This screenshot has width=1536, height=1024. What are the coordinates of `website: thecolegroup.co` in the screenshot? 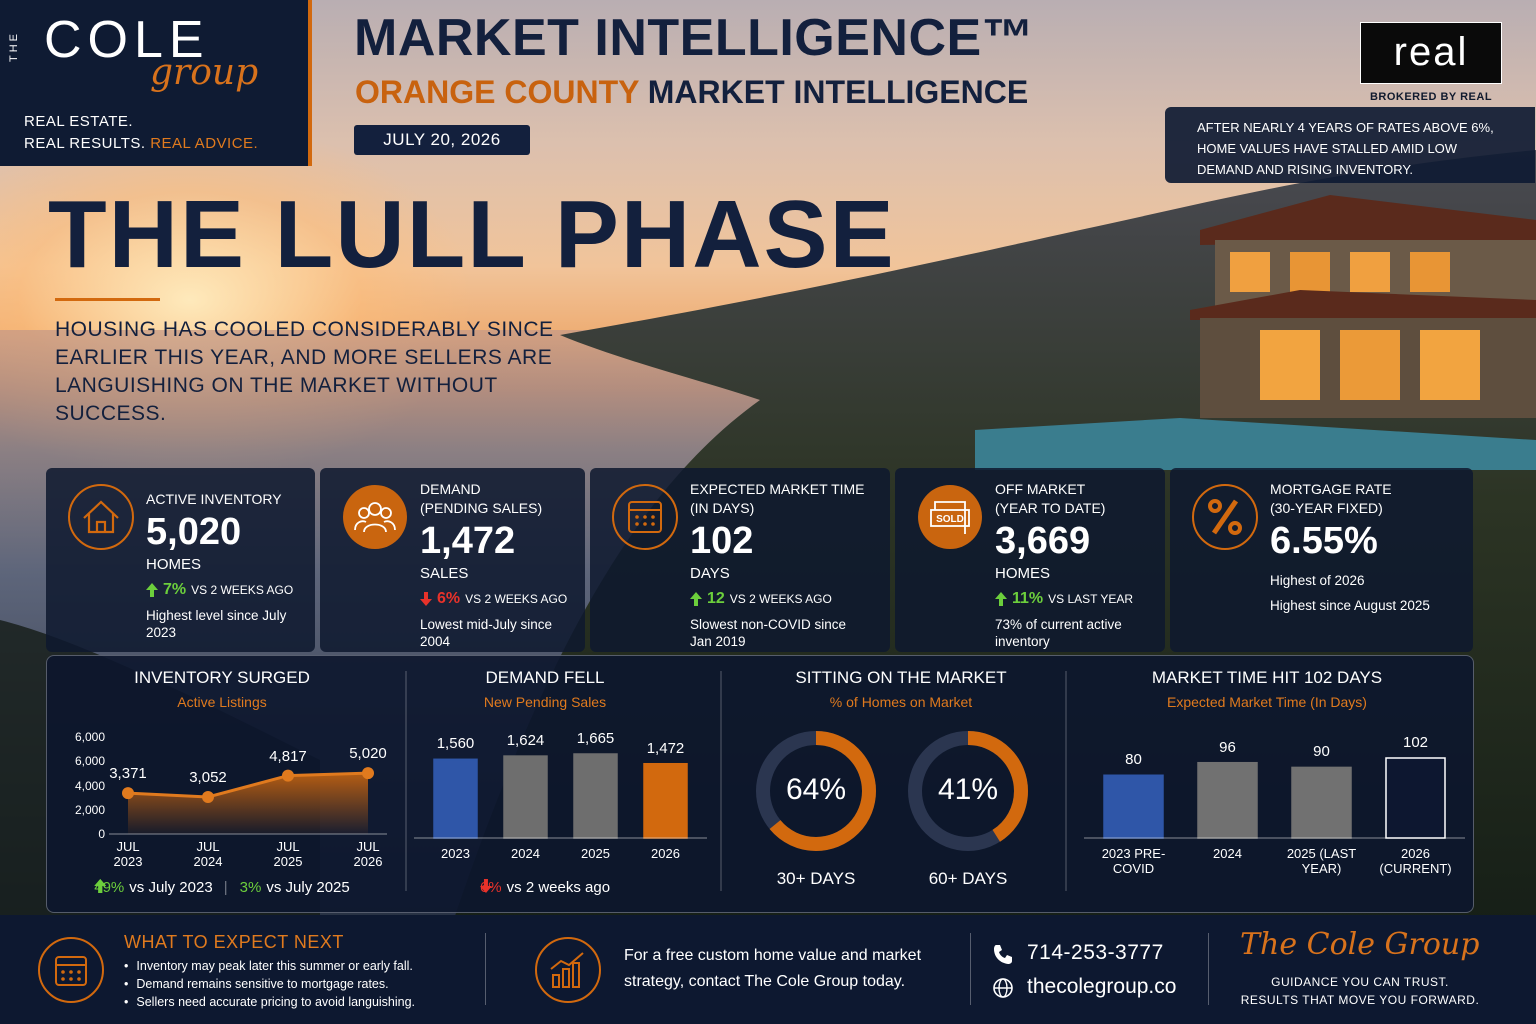 It's located at (1102, 986).